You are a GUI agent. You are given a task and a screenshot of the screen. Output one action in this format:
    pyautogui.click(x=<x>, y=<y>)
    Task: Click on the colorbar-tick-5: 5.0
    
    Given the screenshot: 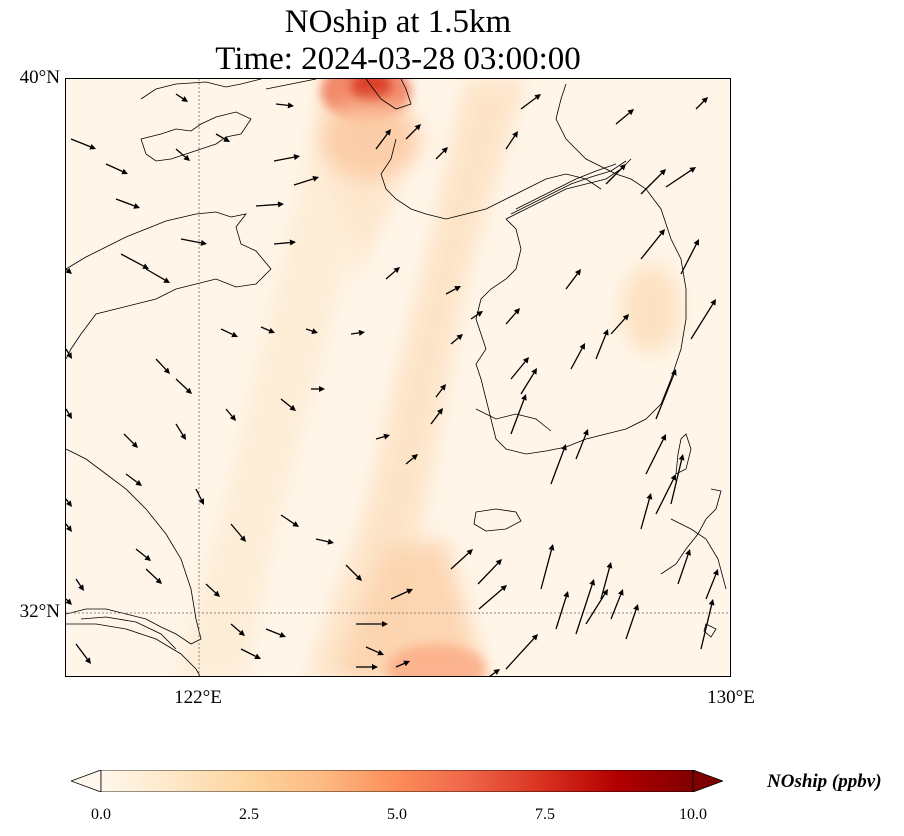 What is the action you would take?
    pyautogui.click(x=397, y=814)
    